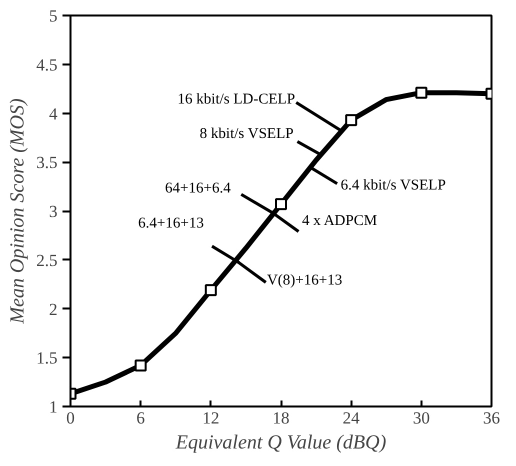 The width and height of the screenshot is (516, 466). Describe the element at coordinates (53, 16) in the screenshot. I see `y-tick-label: 5` at that location.